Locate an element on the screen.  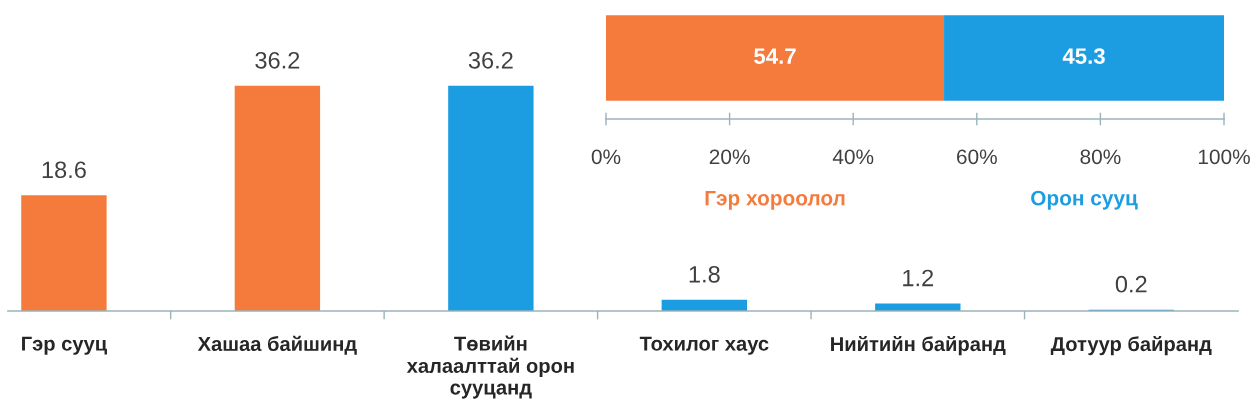
x-tick-label: 40% is located at coordinates (853, 157).